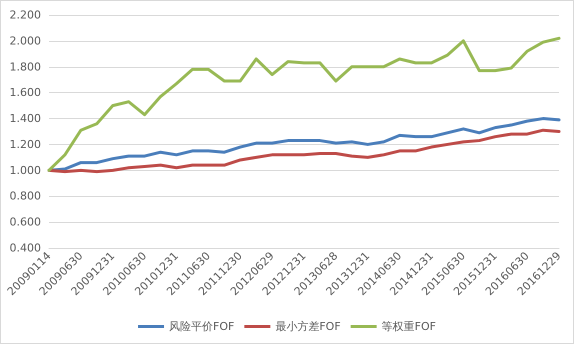 The height and width of the screenshot is (344, 574). Describe the element at coordinates (409, 326) in the screenshot. I see `legend-label: 等权重FOF` at that location.